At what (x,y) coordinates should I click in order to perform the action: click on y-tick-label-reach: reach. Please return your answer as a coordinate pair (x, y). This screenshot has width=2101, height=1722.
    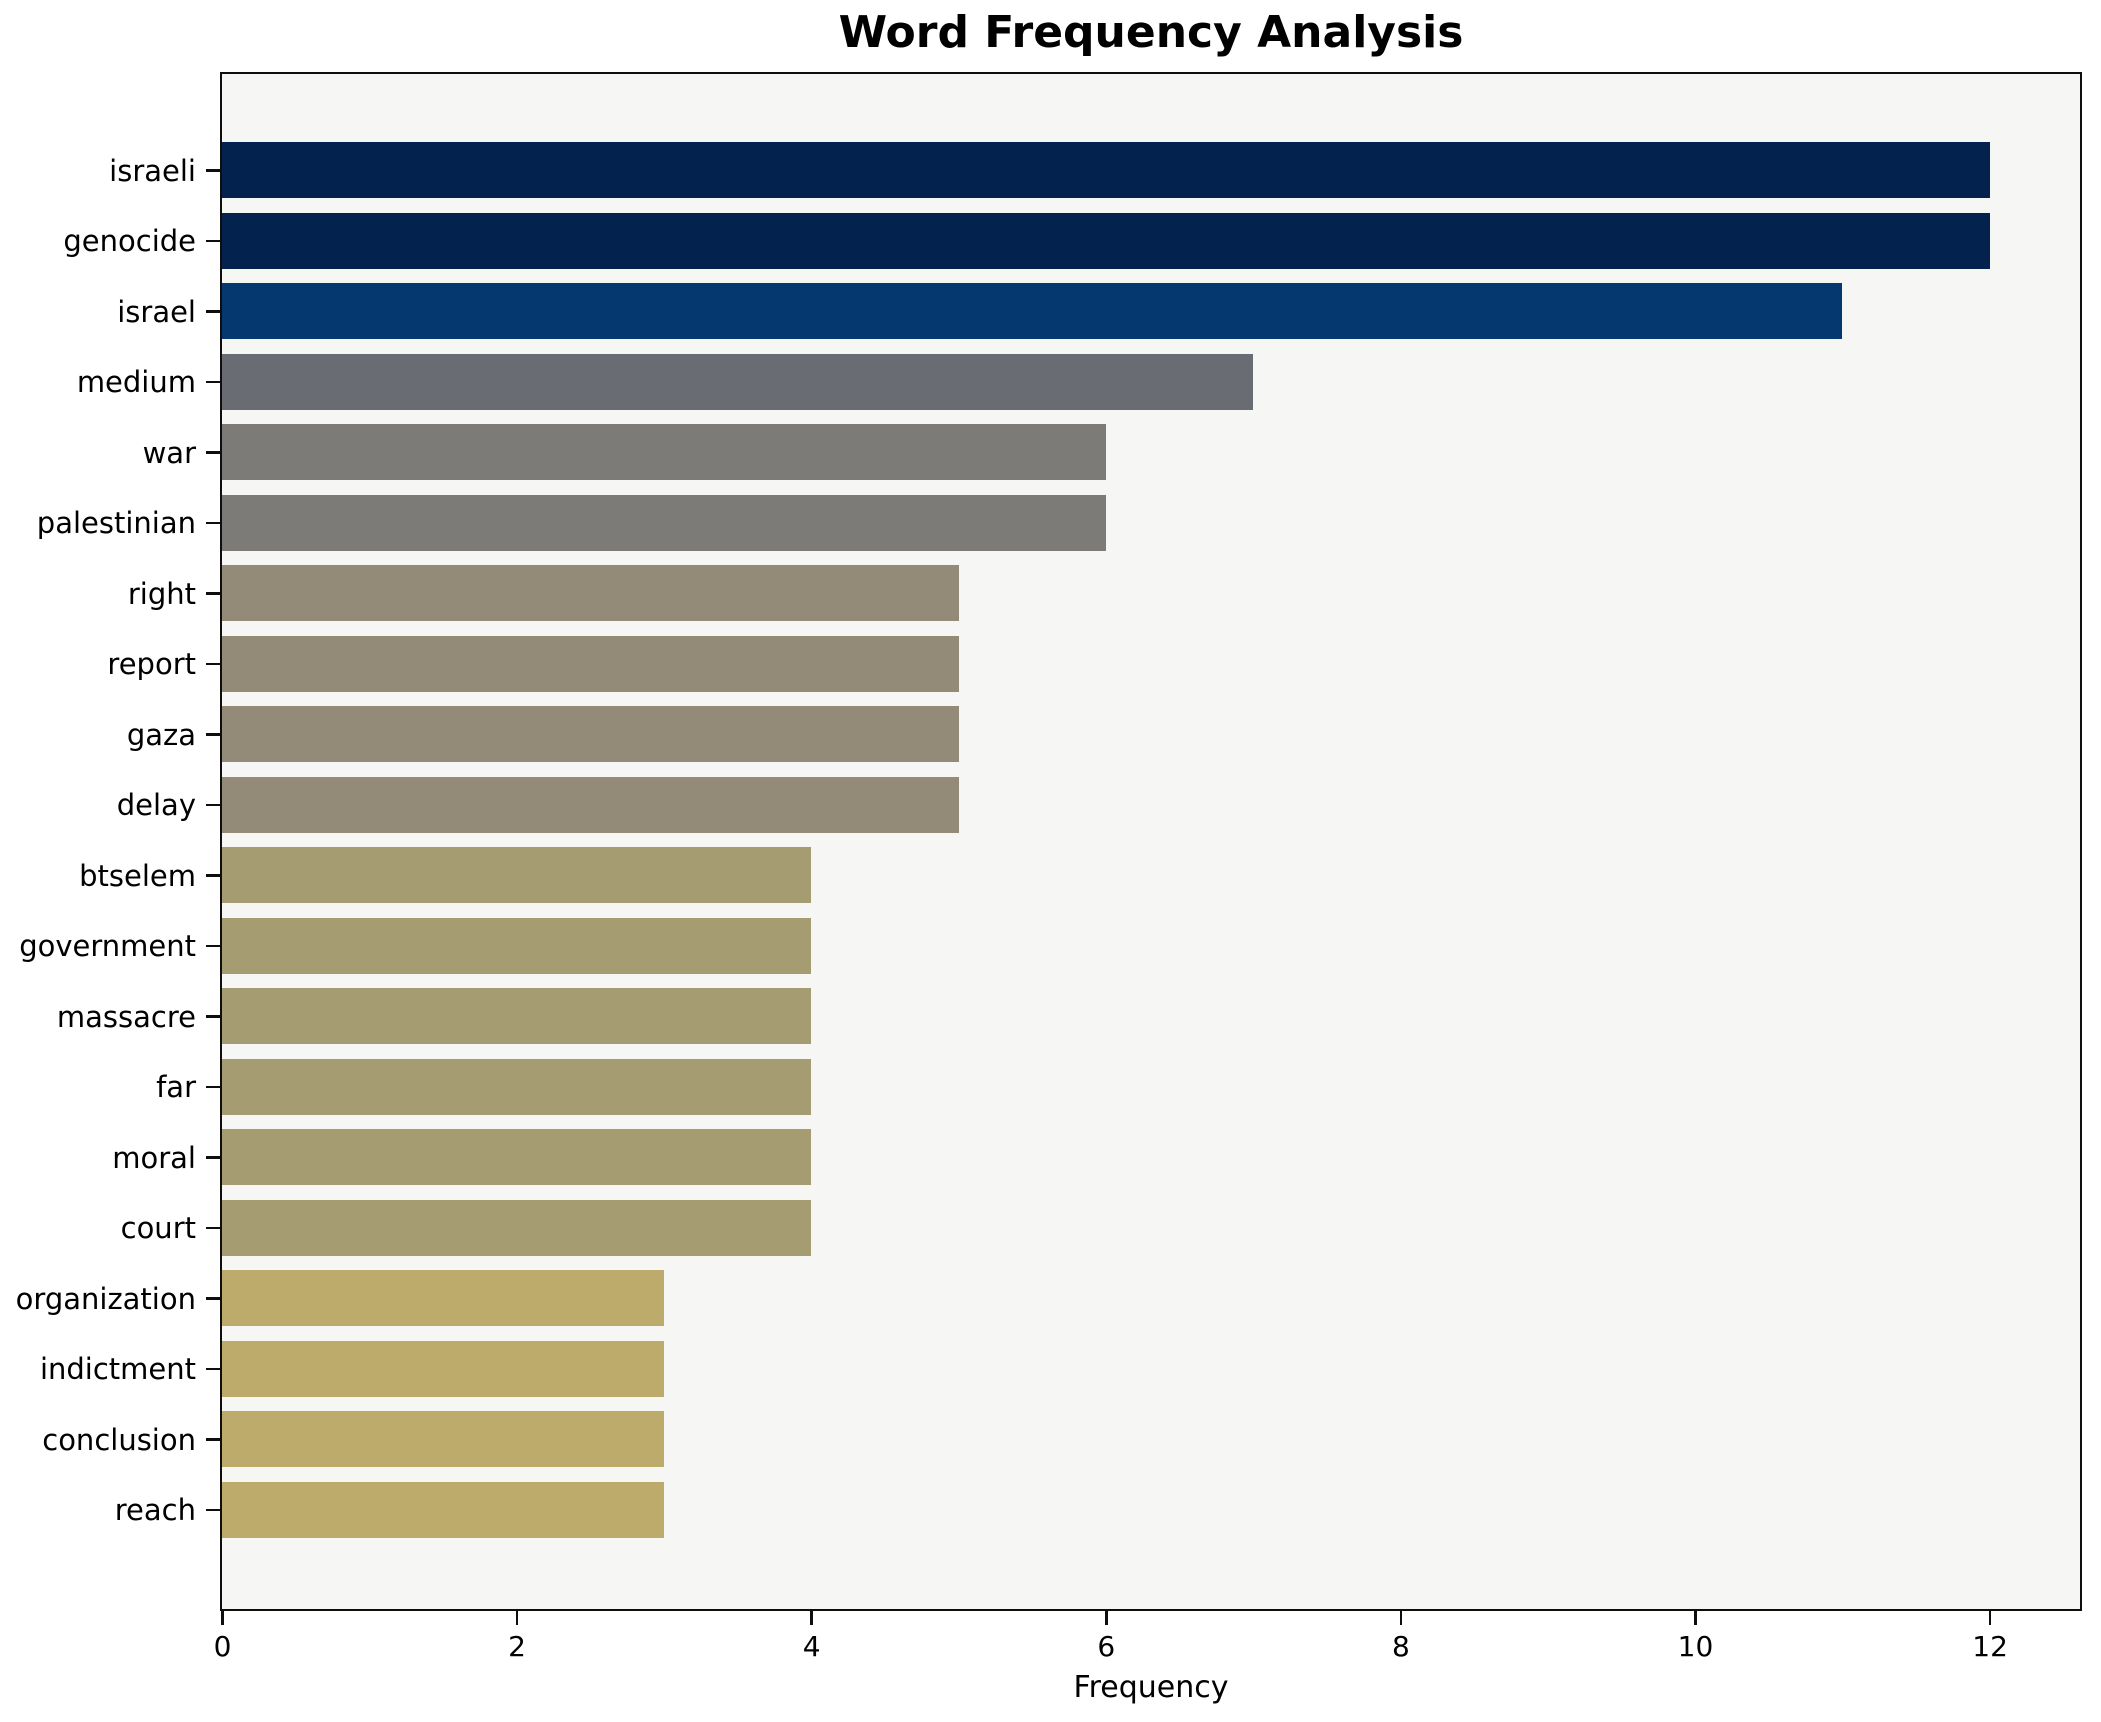
    Looking at the image, I should click on (155, 1510).